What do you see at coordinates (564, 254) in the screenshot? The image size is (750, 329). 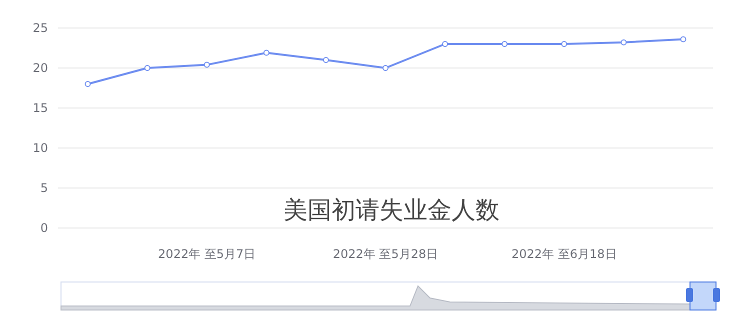 I see `x-tick-label: 2022年 至6月18日` at bounding box center [564, 254].